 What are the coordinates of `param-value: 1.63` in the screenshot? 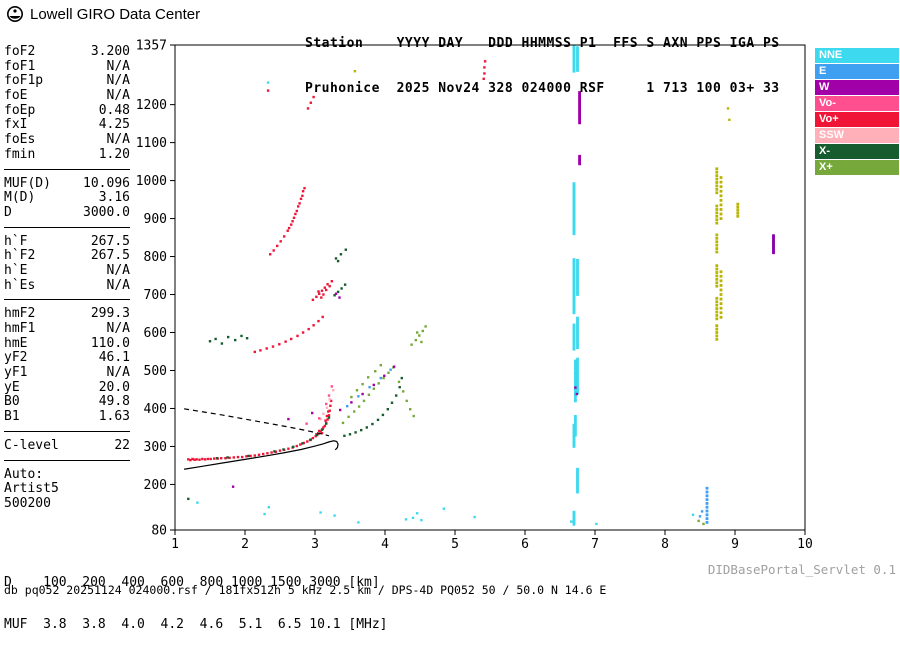 It's located at (114, 417).